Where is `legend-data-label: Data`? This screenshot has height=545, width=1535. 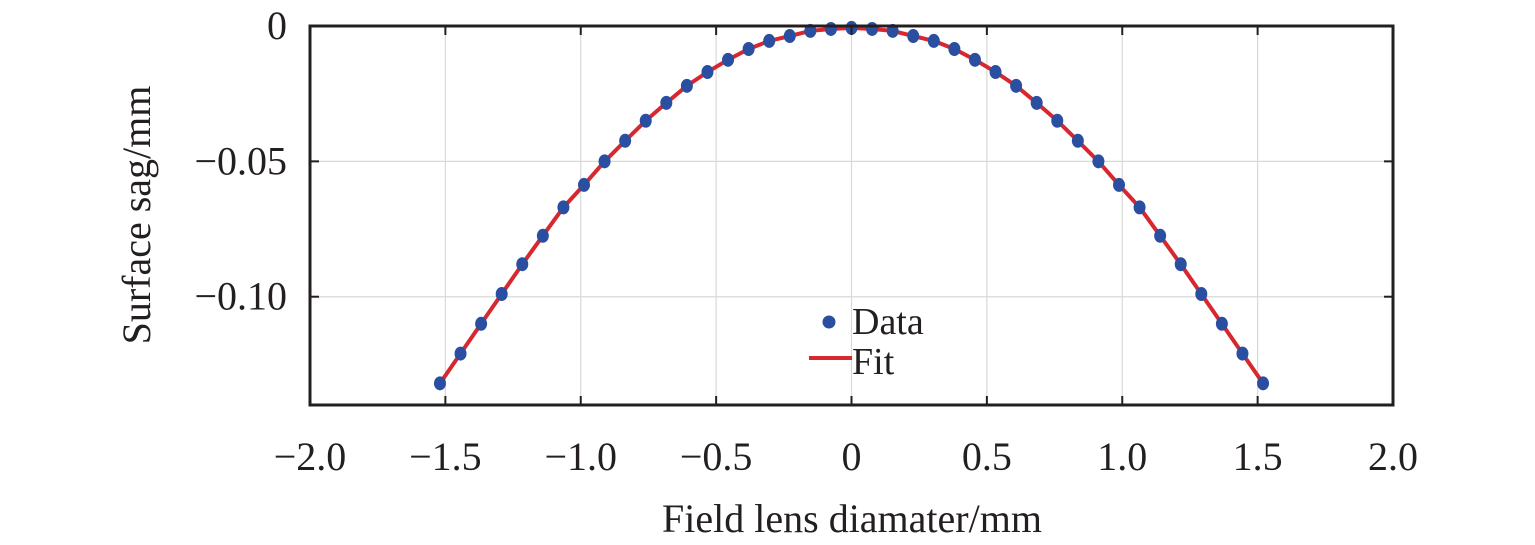 legend-data-label: Data is located at coordinates (888, 322).